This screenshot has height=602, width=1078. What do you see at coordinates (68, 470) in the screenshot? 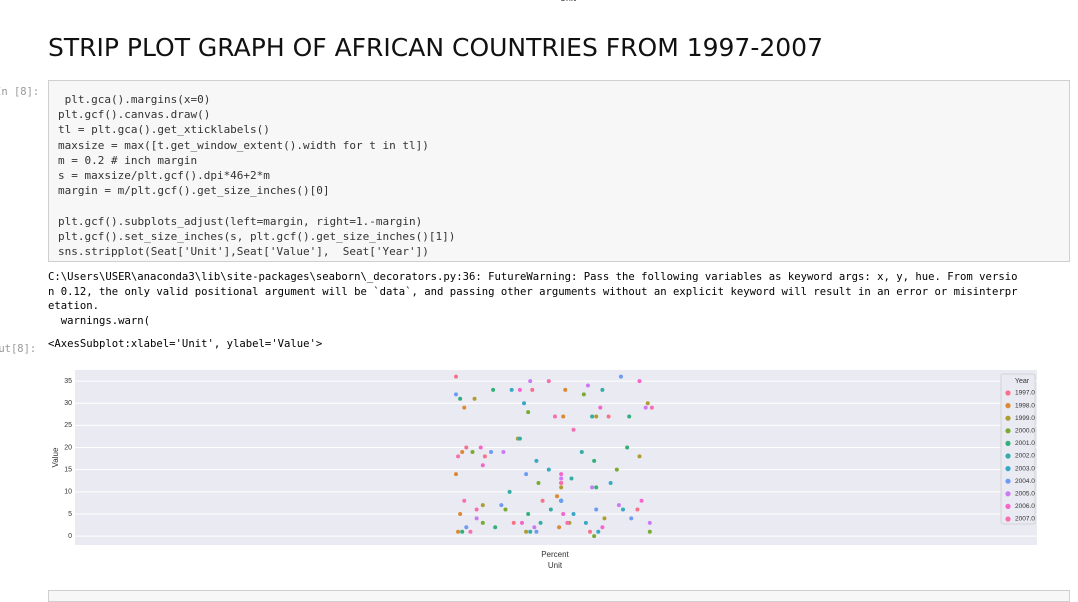
I see `y-tick-label: 15` at bounding box center [68, 470].